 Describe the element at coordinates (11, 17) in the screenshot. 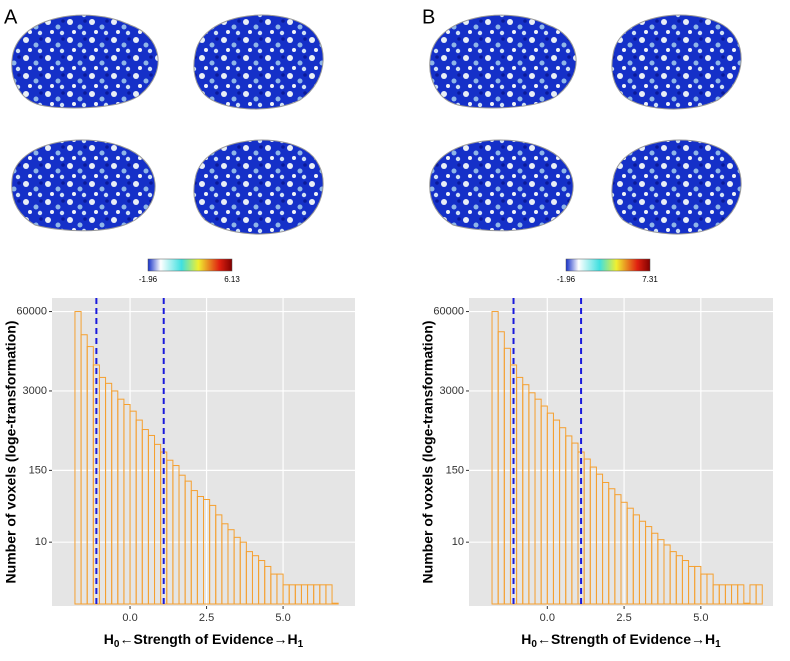

I see `panel-label: A` at that location.